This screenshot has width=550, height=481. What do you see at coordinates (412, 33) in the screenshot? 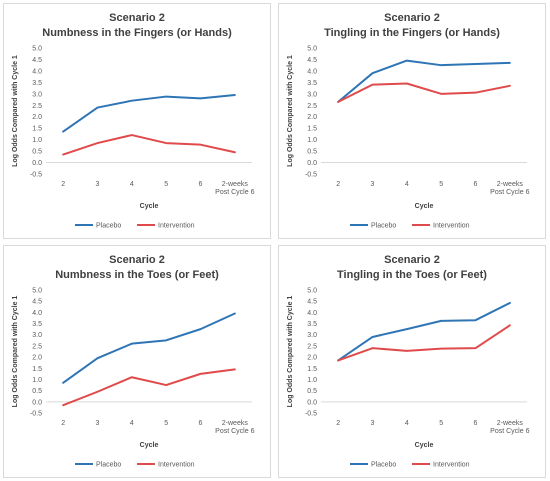
I see `chart-subtitle: Tingling in the Fingers (or Hands)` at bounding box center [412, 33].